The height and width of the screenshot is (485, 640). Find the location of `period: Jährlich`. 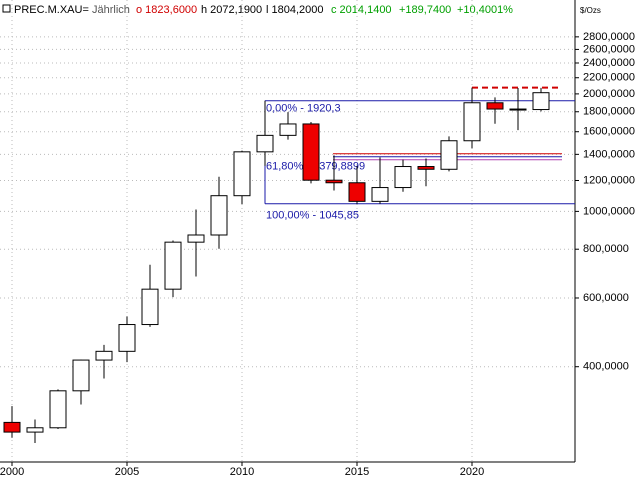

period: Jährlich is located at coordinates (111, 10).